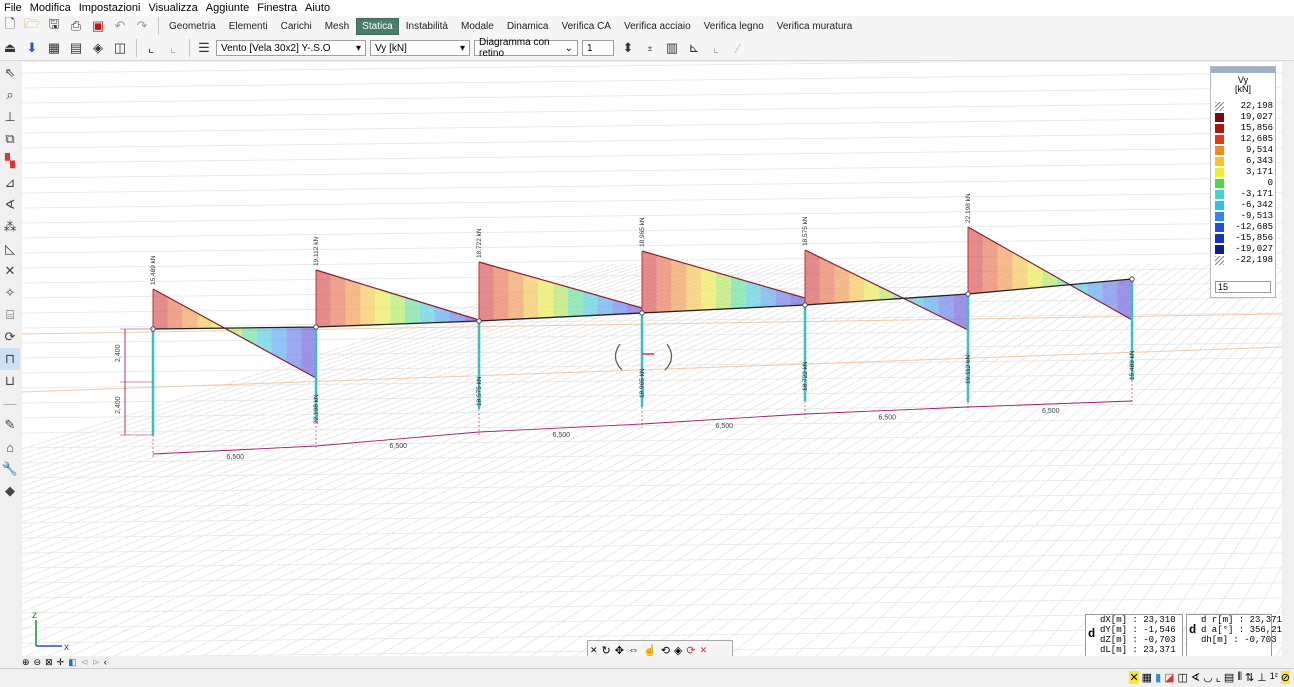 This screenshot has width=1294, height=687. I want to click on load-case-list-icon: ☰, so click(204, 47).